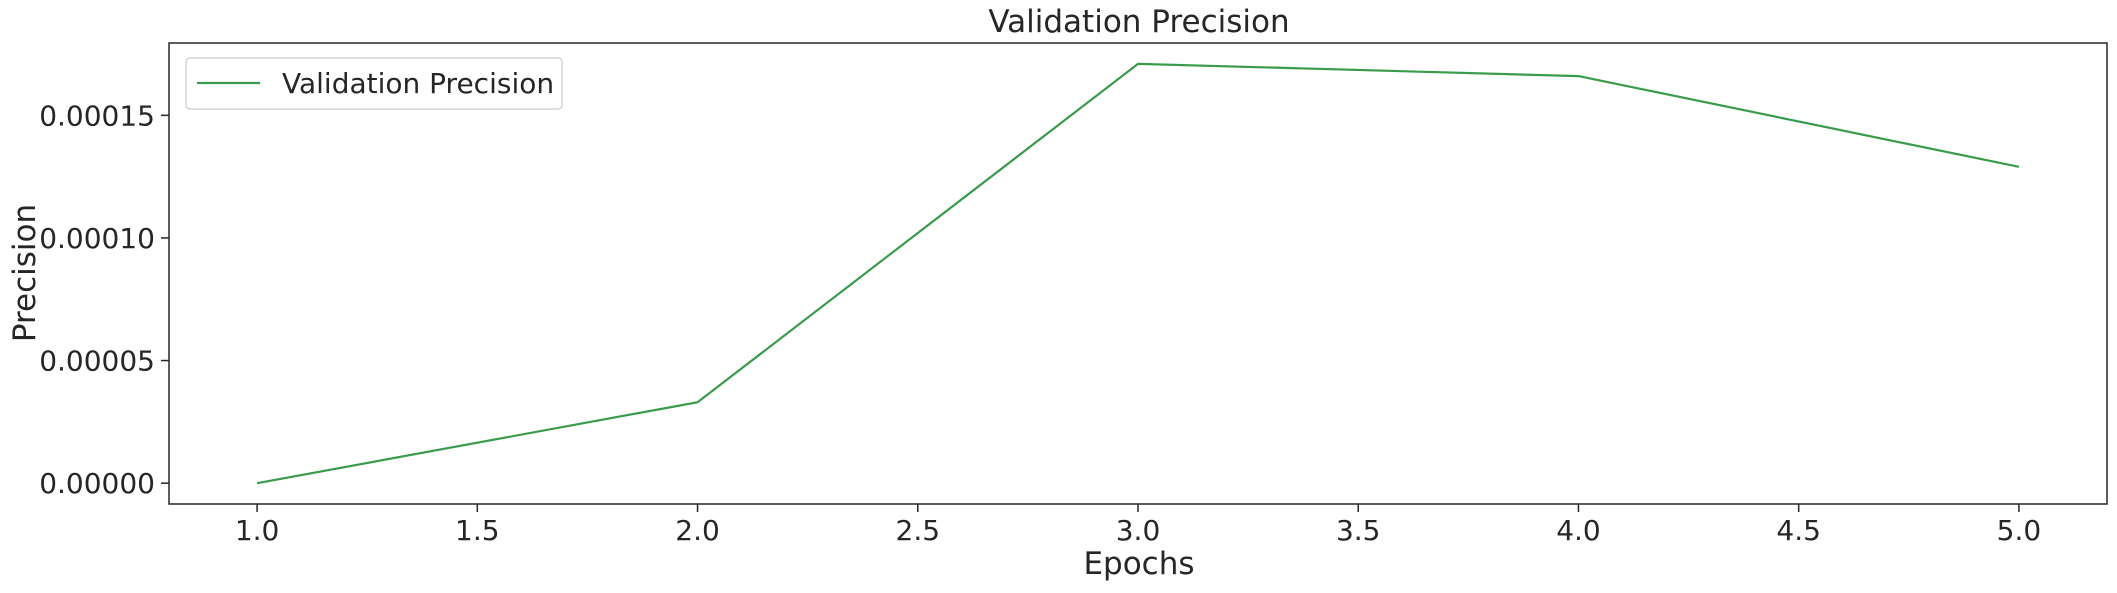  Describe the element at coordinates (918, 530) in the screenshot. I see `x-tick-label: 2.5` at that location.